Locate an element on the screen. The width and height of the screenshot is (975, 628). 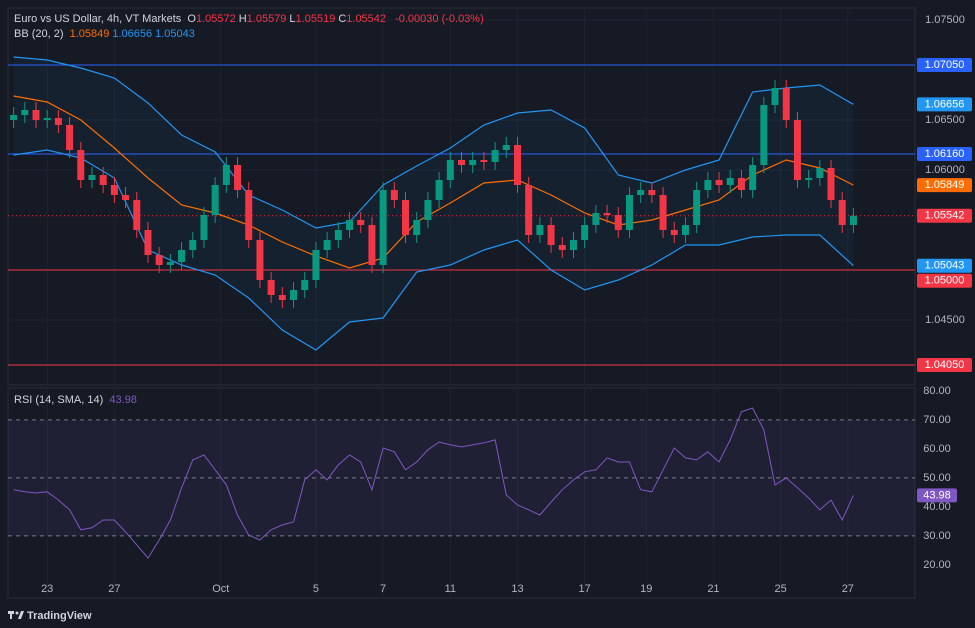
x-tick-label: 17 is located at coordinates (585, 589).